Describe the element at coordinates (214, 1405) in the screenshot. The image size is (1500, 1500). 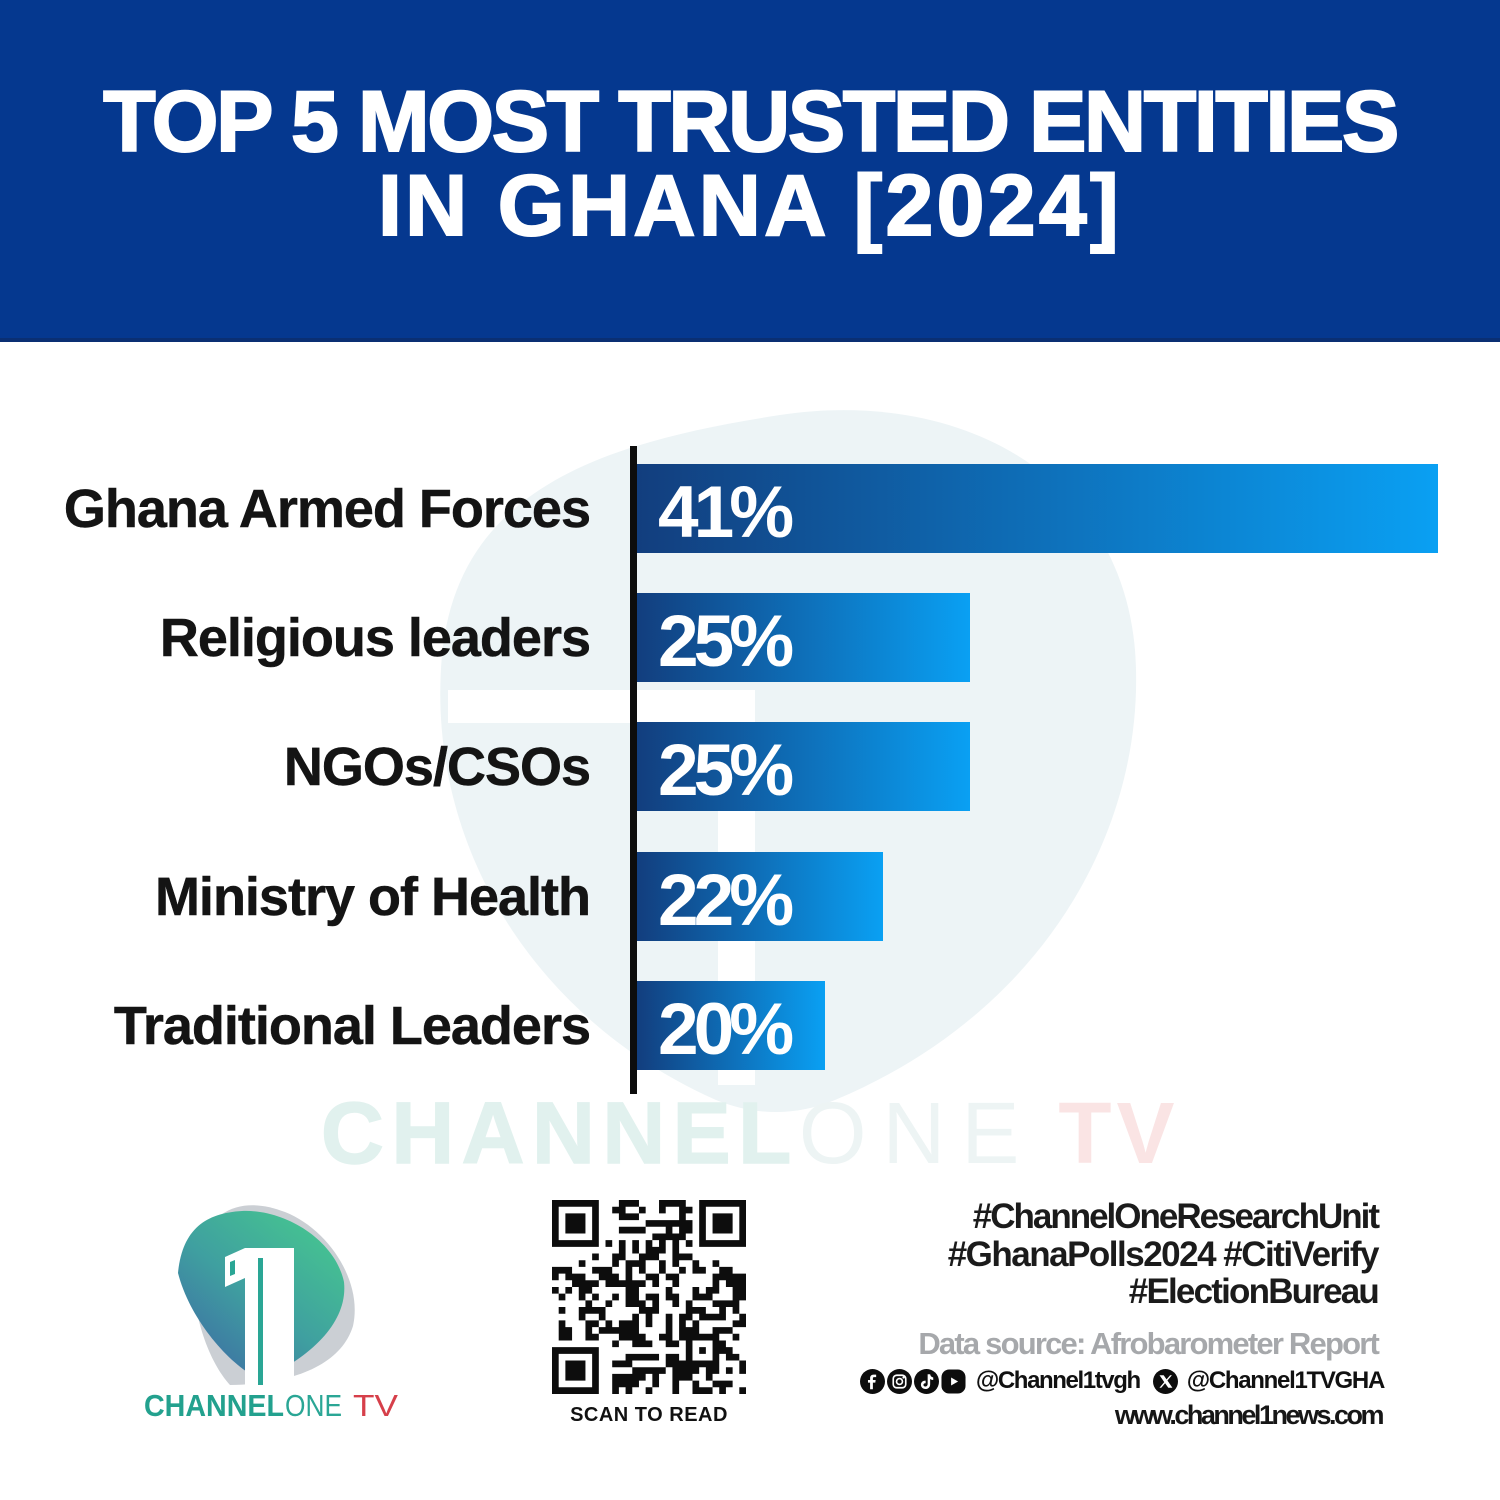
I see `svg-text: CHANNEL` at that location.